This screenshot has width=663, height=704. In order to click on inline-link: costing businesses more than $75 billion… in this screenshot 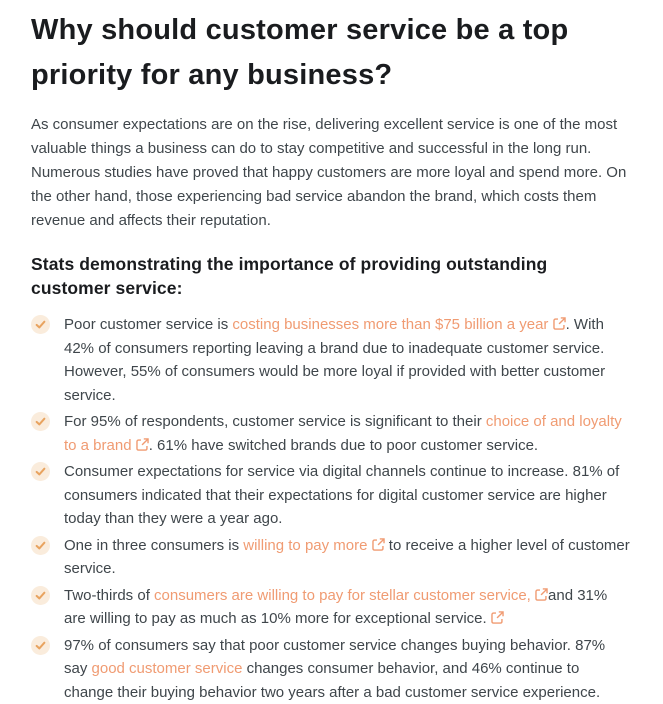, I will do `click(392, 324)`.